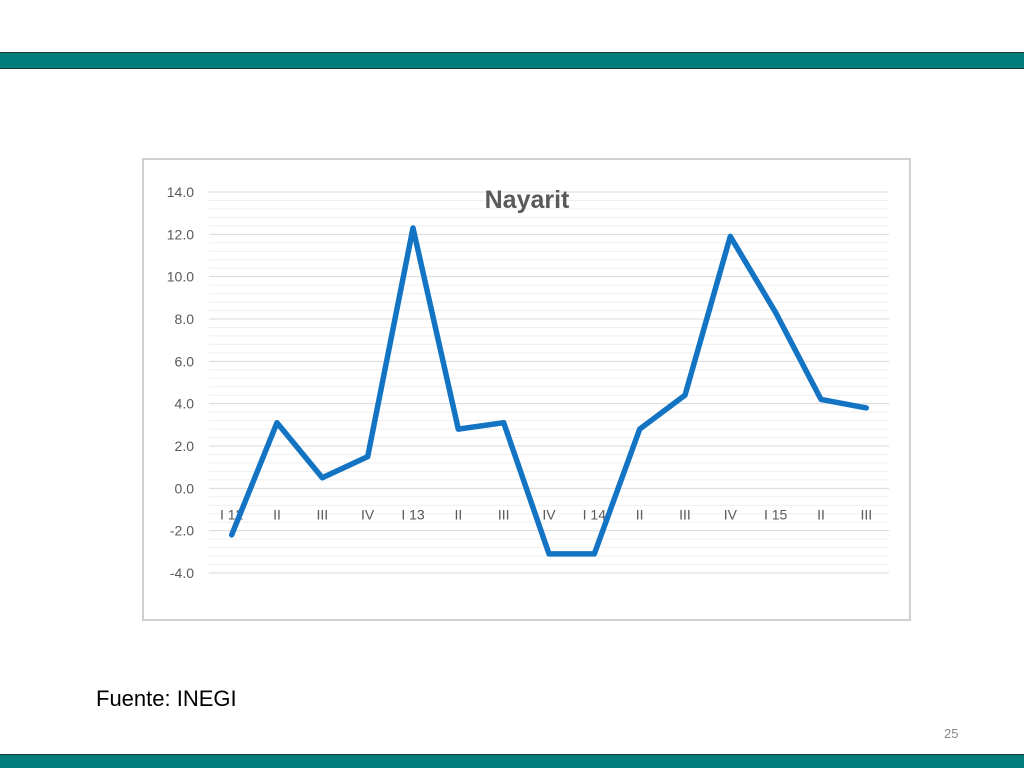 This screenshot has height=768, width=1024. Describe the element at coordinates (776, 514) in the screenshot. I see `x-tick-label: I 15` at that location.